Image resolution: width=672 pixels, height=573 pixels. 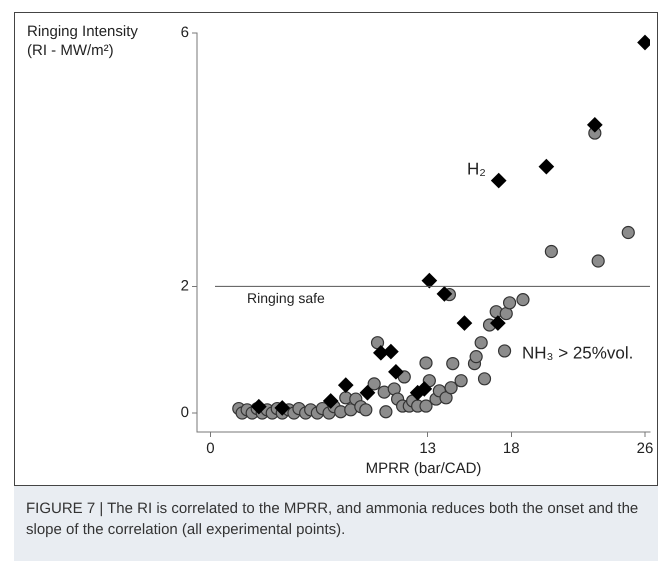 What do you see at coordinates (578, 353) in the screenshot?
I see `annotation: NH₃ > 25%vol.` at bounding box center [578, 353].